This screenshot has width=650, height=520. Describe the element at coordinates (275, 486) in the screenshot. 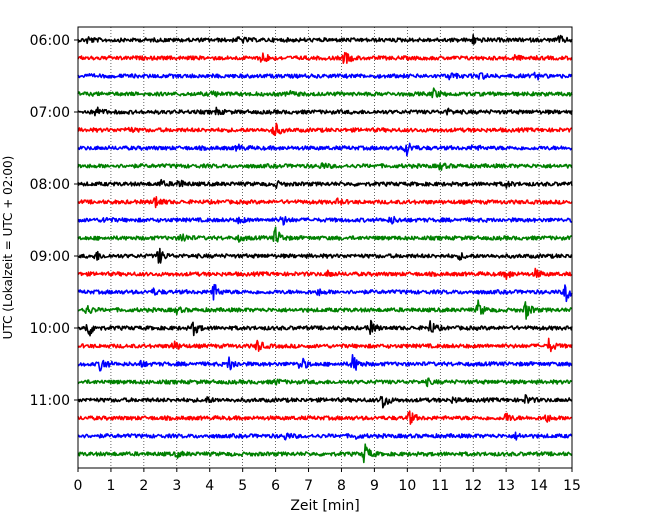

I see `x-tick-label: 6` at that location.